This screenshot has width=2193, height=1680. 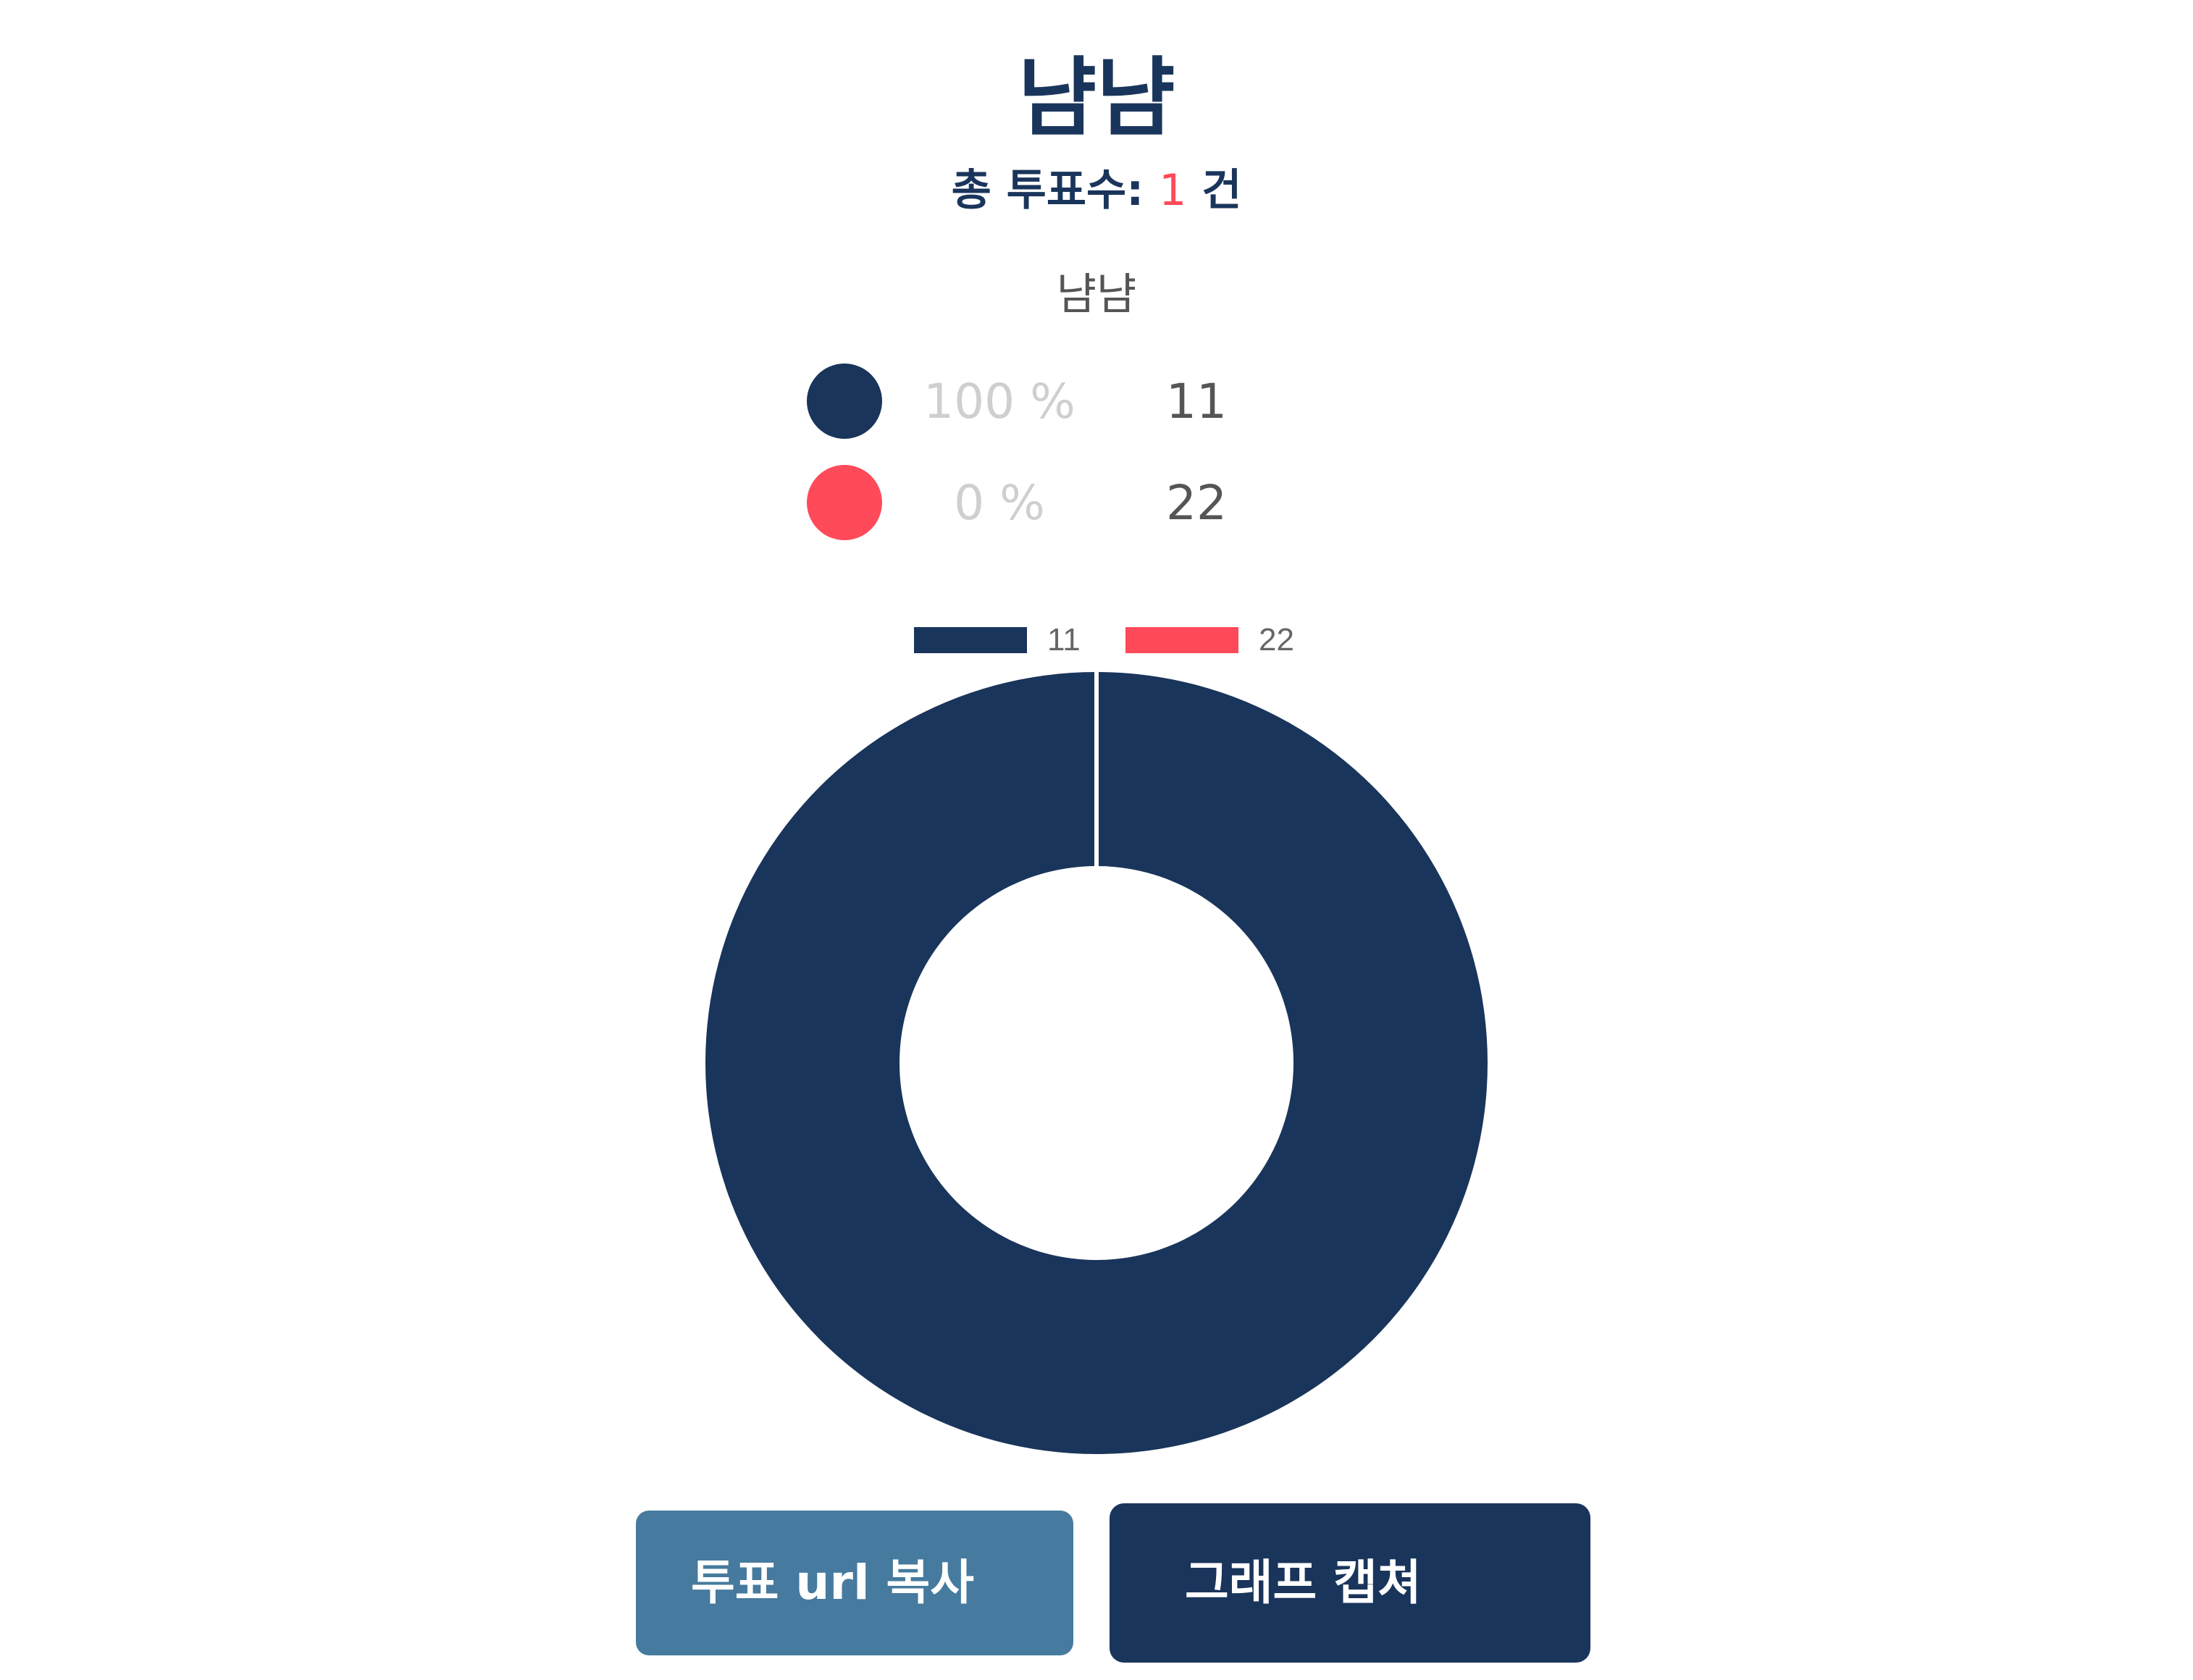 What do you see at coordinates (1222, 190) in the screenshot?
I see `total-votes-unit: 건` at bounding box center [1222, 190].